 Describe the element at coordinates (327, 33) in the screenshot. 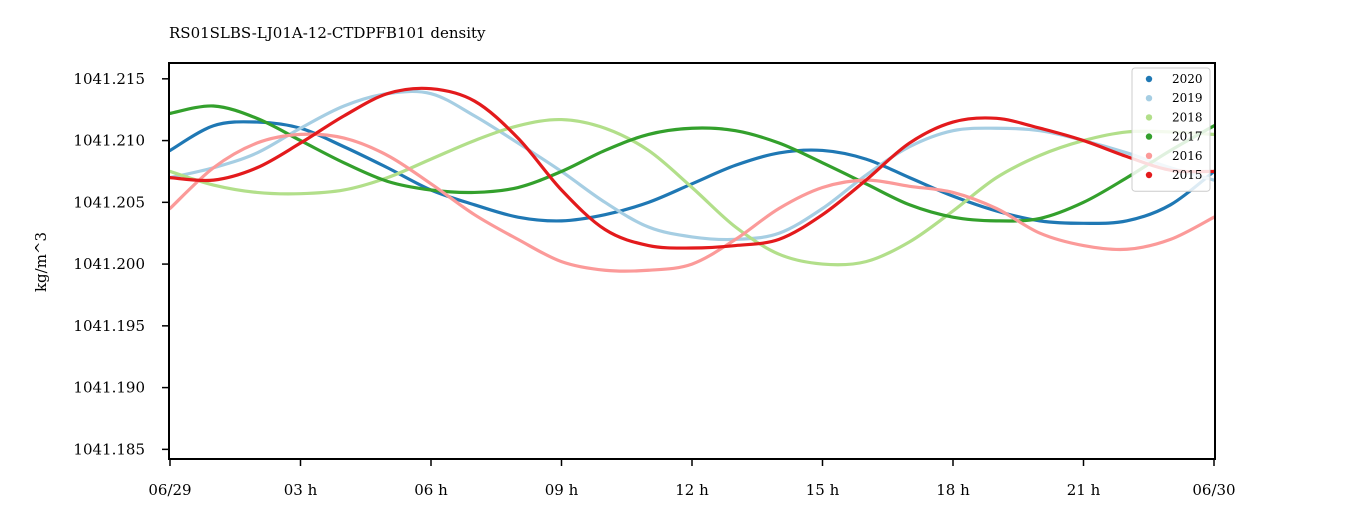

I see `chart-title: RS01SLBS-LJ01A-12-CTDPFB101 density` at that location.